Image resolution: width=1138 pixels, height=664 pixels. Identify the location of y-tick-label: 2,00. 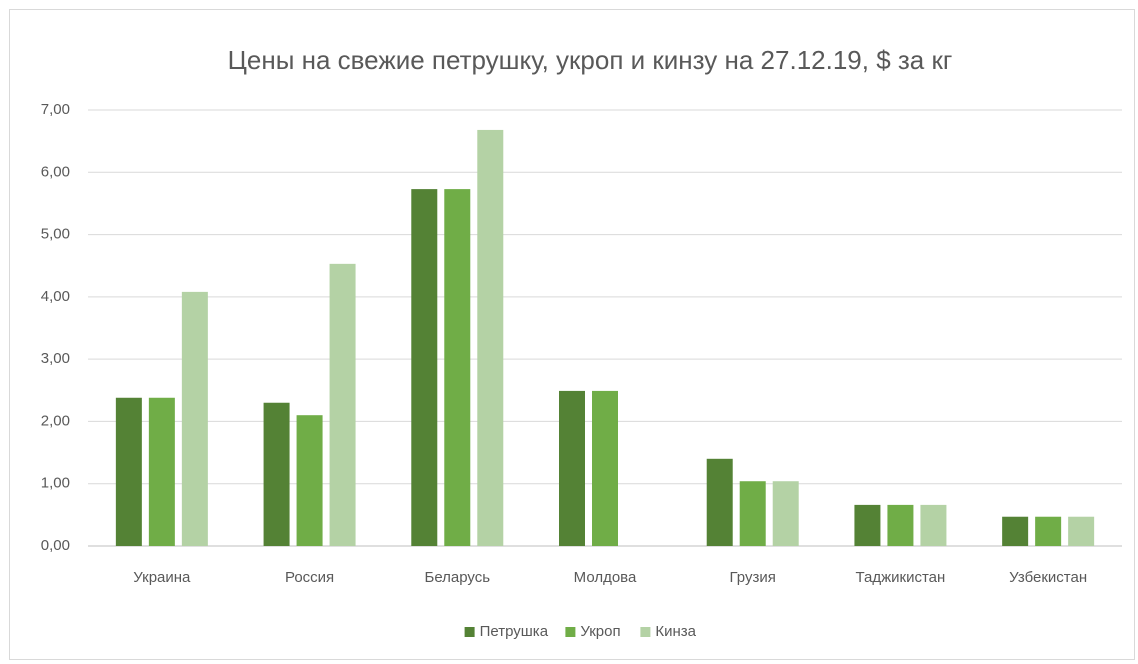
(55, 420).